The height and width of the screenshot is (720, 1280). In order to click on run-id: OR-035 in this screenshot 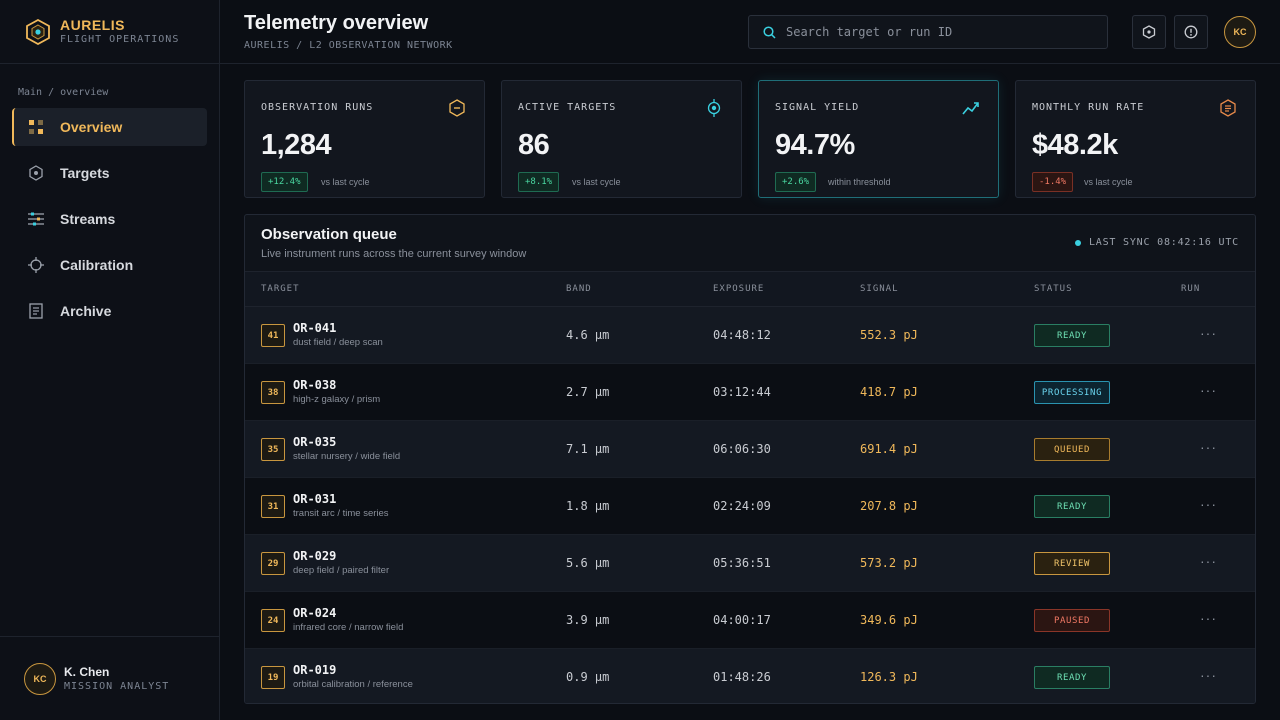, I will do `click(315, 442)`.